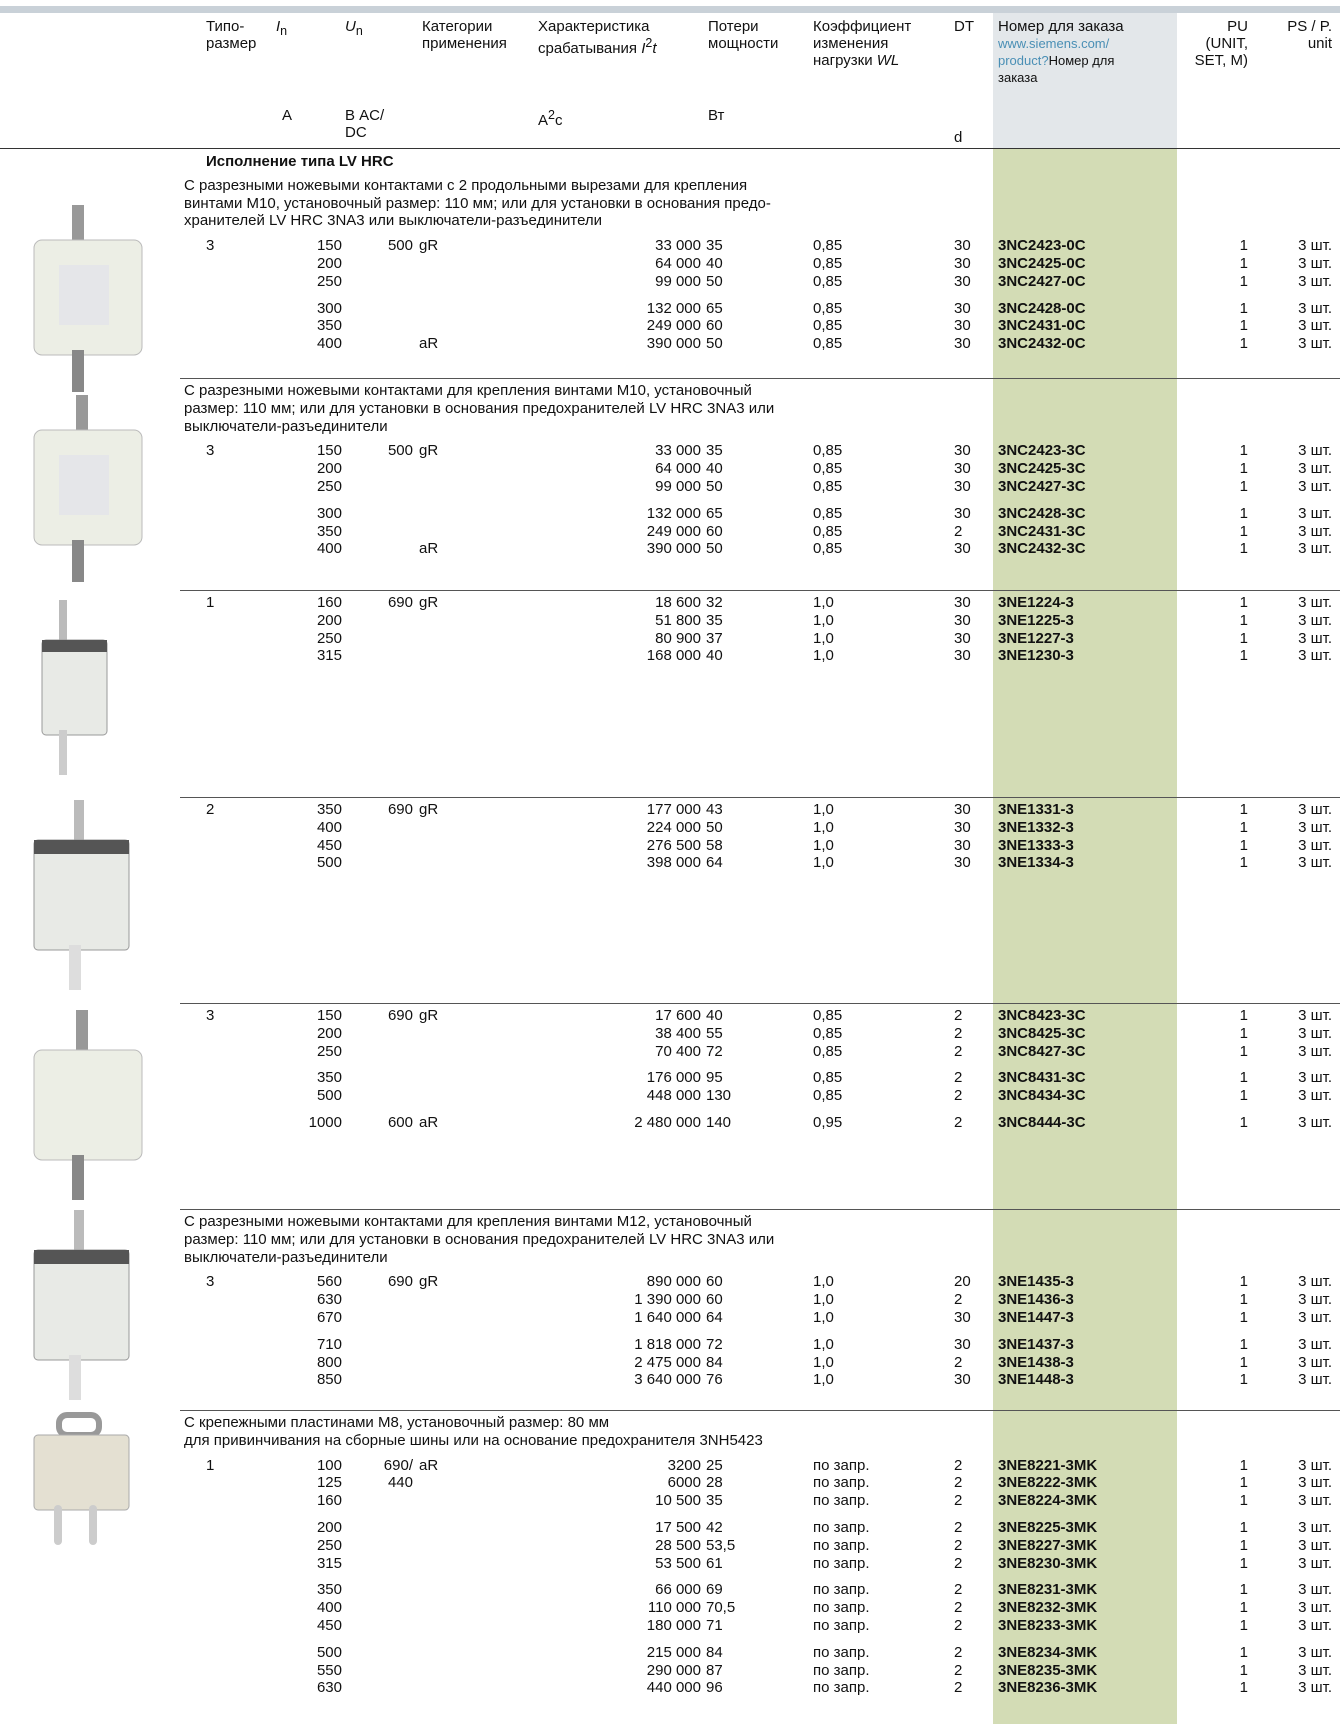 The width and height of the screenshot is (1340, 1724). What do you see at coordinates (714, 1344) in the screenshot?
I see `cell-p: 72` at bounding box center [714, 1344].